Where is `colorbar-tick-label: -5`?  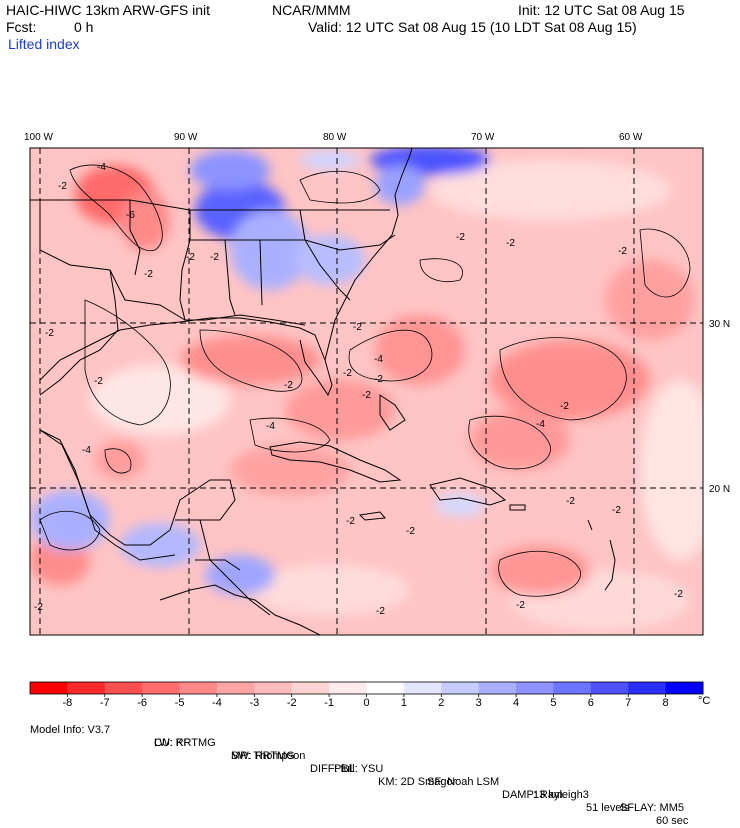
colorbar-tick-label: -5 is located at coordinates (180, 703).